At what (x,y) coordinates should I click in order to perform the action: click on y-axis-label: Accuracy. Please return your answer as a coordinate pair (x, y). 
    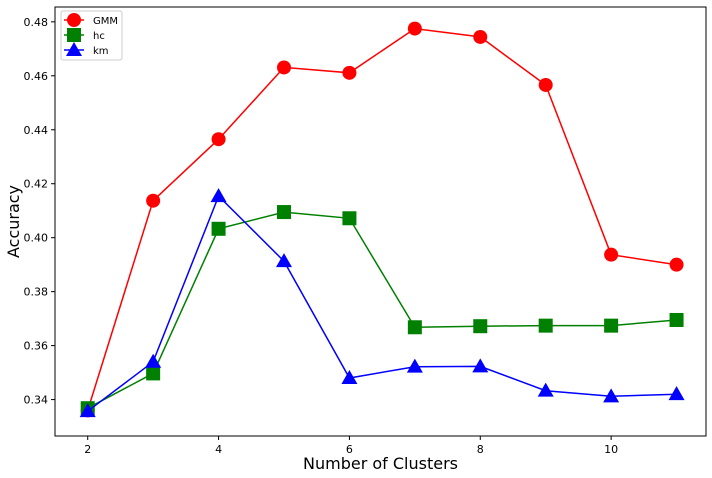
    Looking at the image, I should click on (13, 221).